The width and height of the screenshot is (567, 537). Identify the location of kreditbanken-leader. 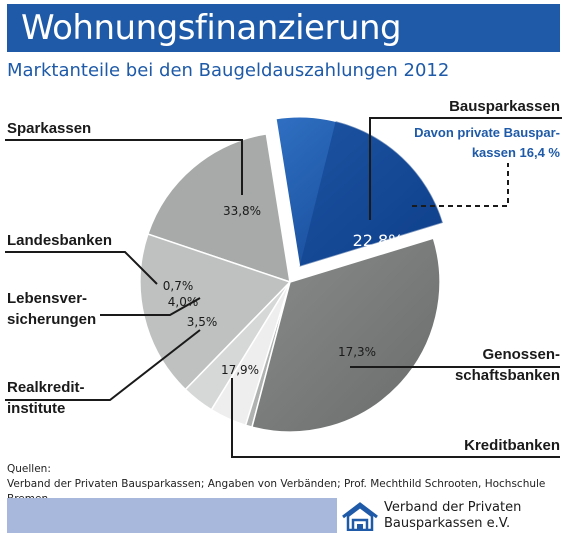
(395, 418).